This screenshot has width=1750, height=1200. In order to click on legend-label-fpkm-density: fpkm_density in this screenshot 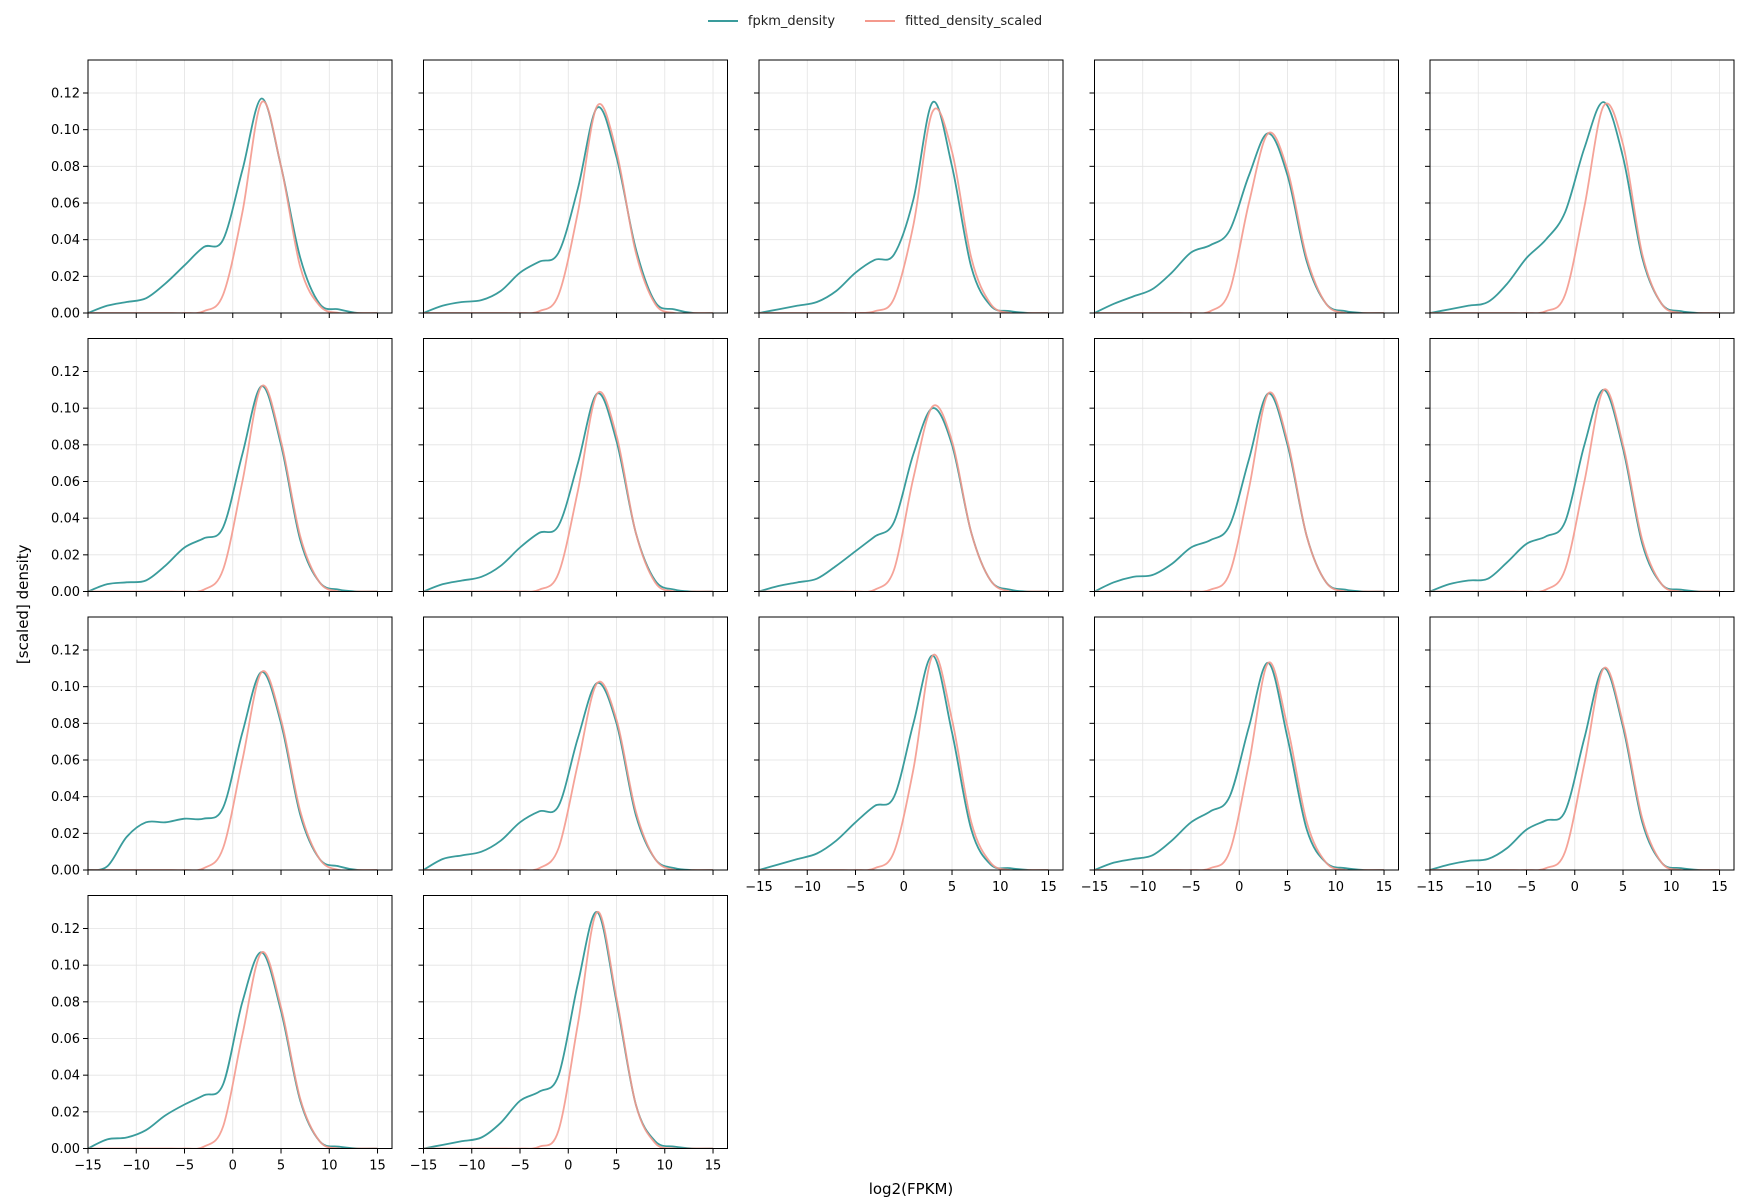, I will do `click(791, 21)`.